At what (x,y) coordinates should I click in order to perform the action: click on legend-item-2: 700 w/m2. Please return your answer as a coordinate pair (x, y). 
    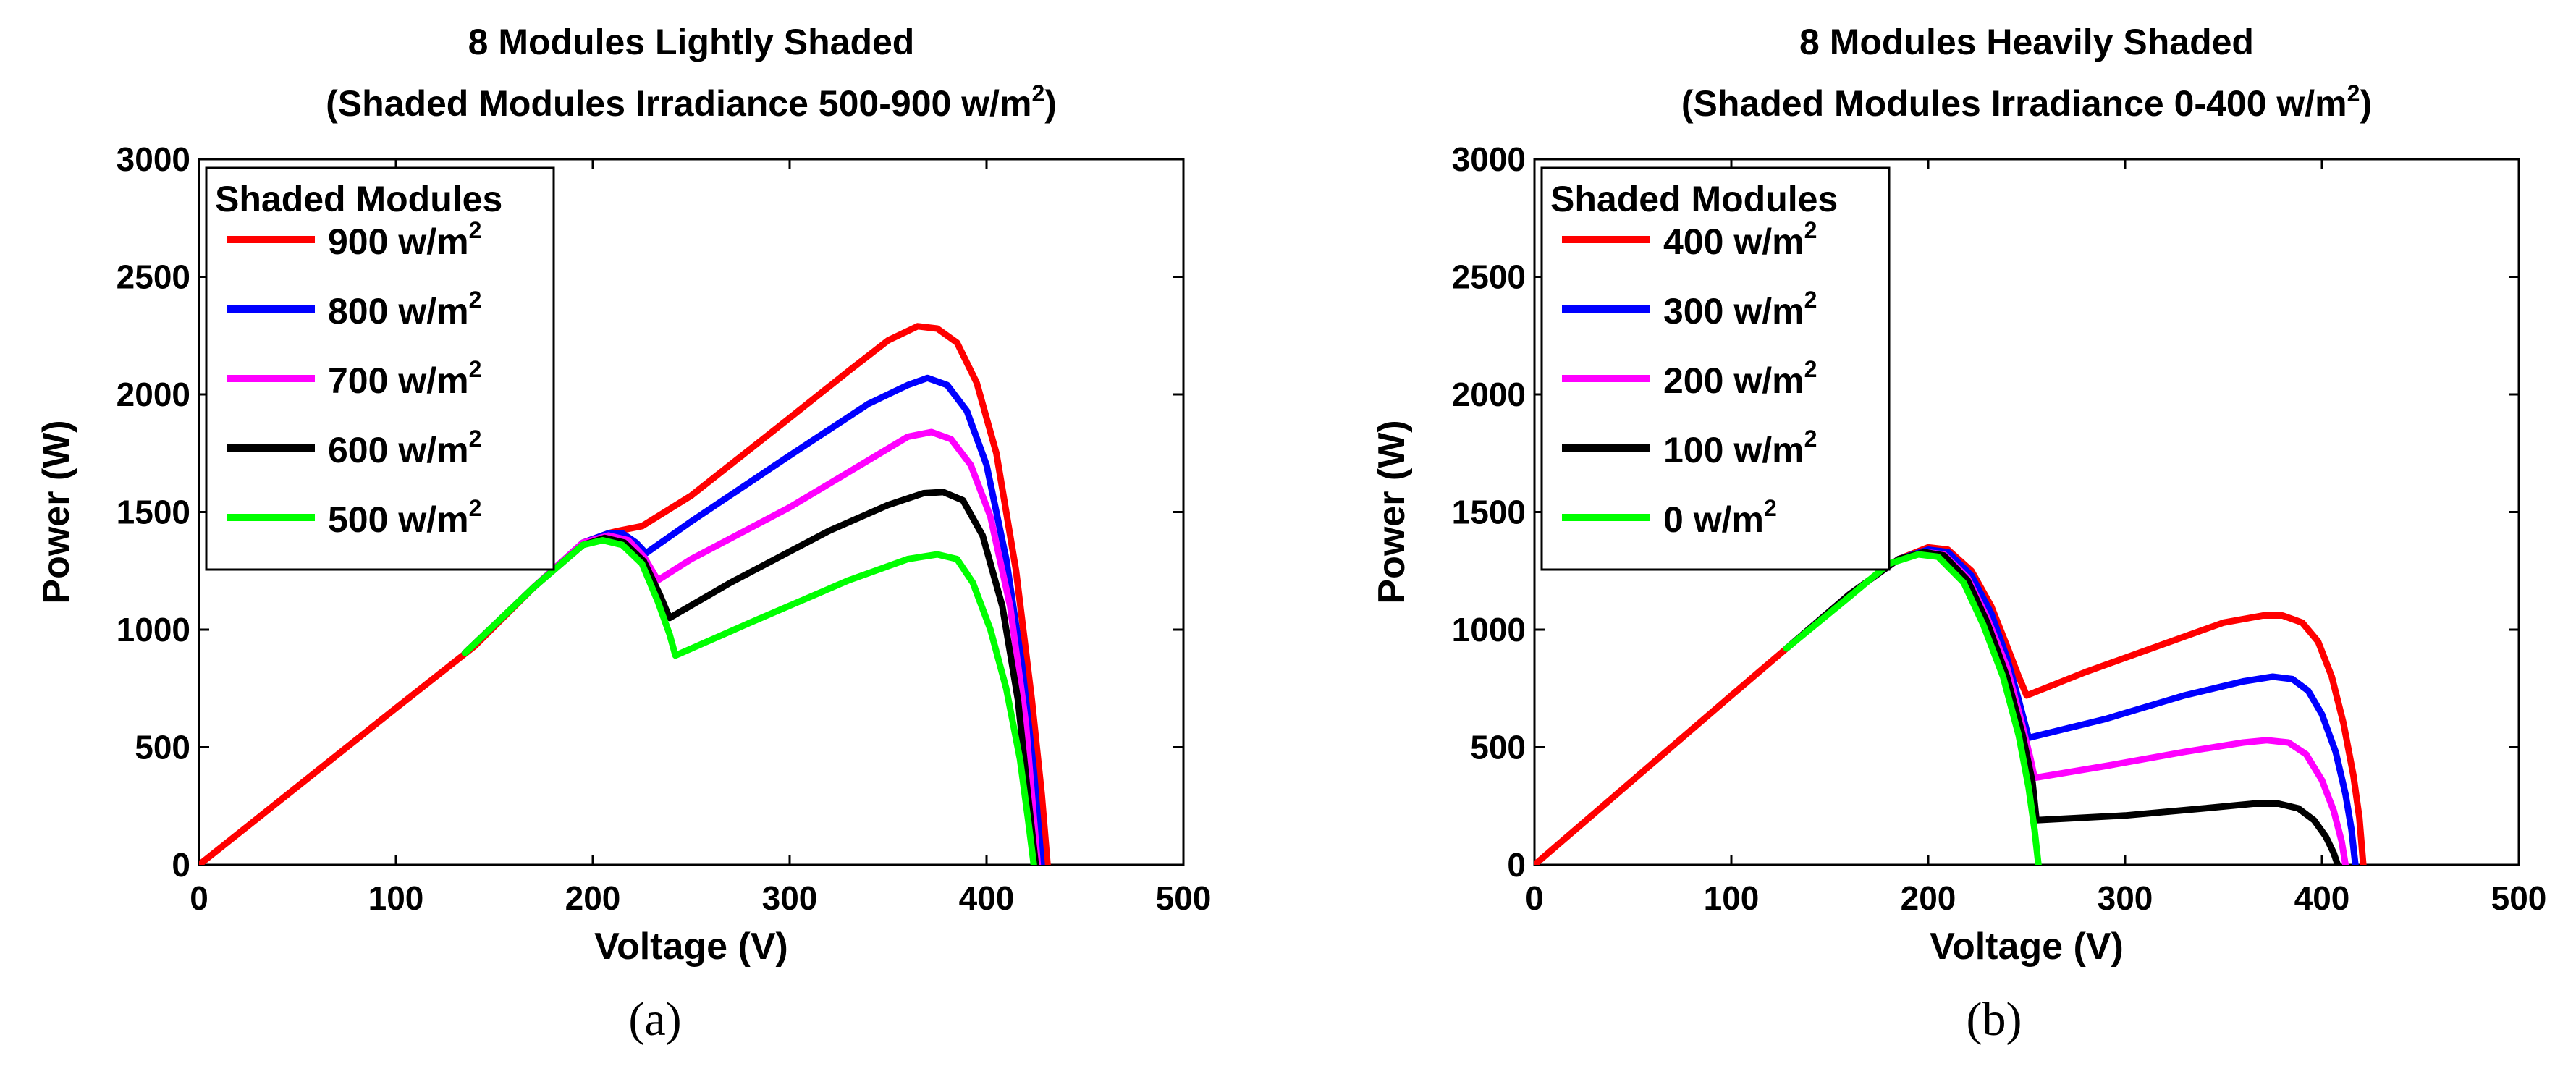
    Looking at the image, I should click on (405, 378).